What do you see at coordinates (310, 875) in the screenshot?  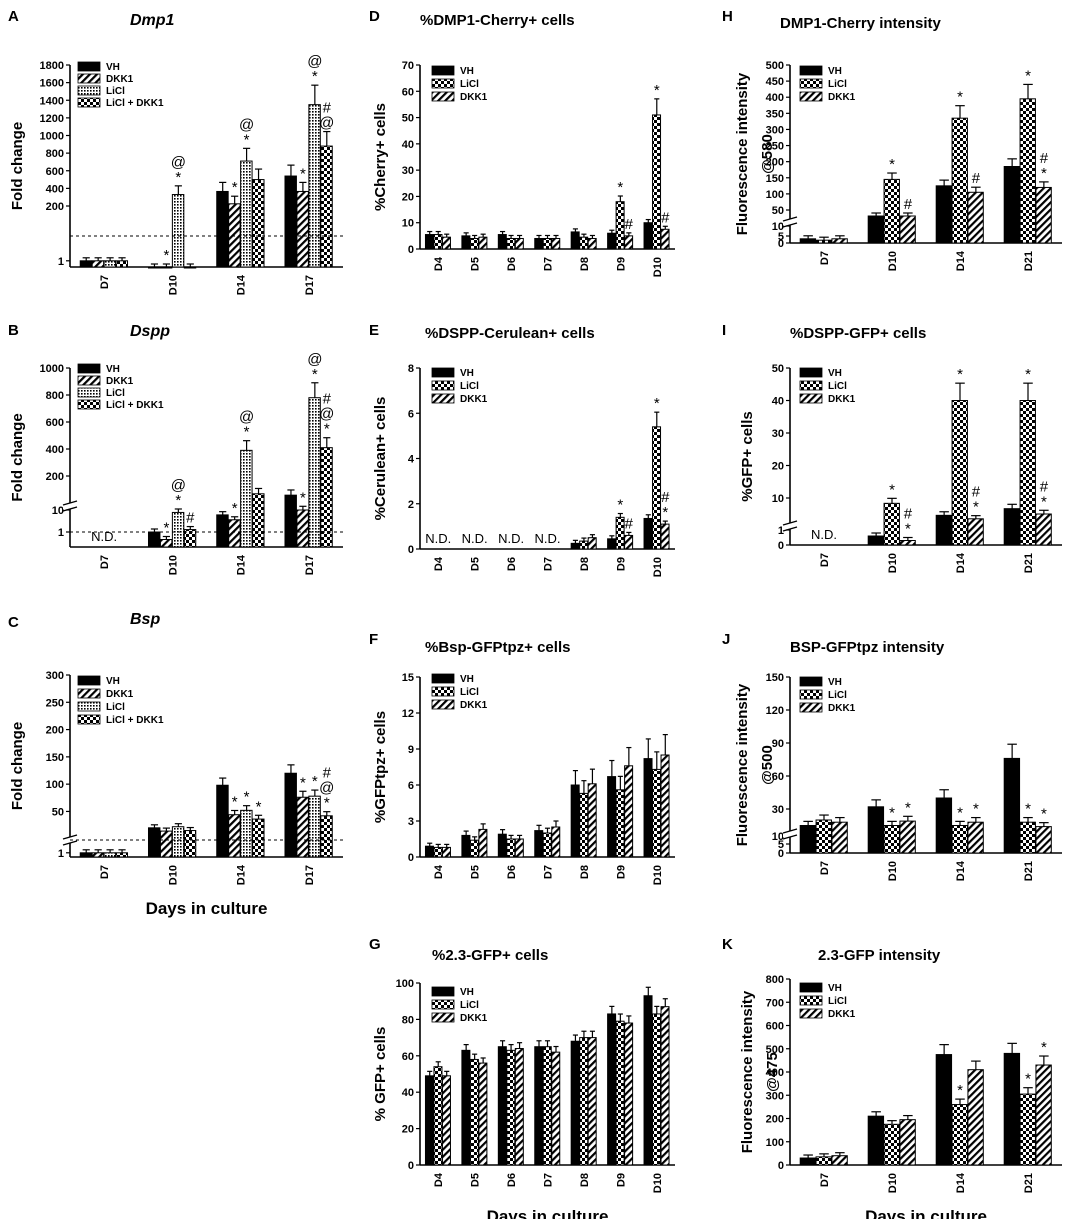 I see `x-tick-label: D17` at bounding box center [310, 875].